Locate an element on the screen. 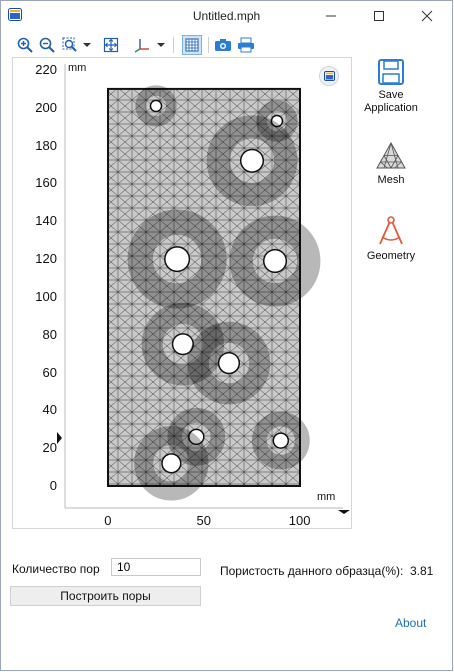 The width and height of the screenshot is (454, 672). y-tick-label: 120 is located at coordinates (46, 259).